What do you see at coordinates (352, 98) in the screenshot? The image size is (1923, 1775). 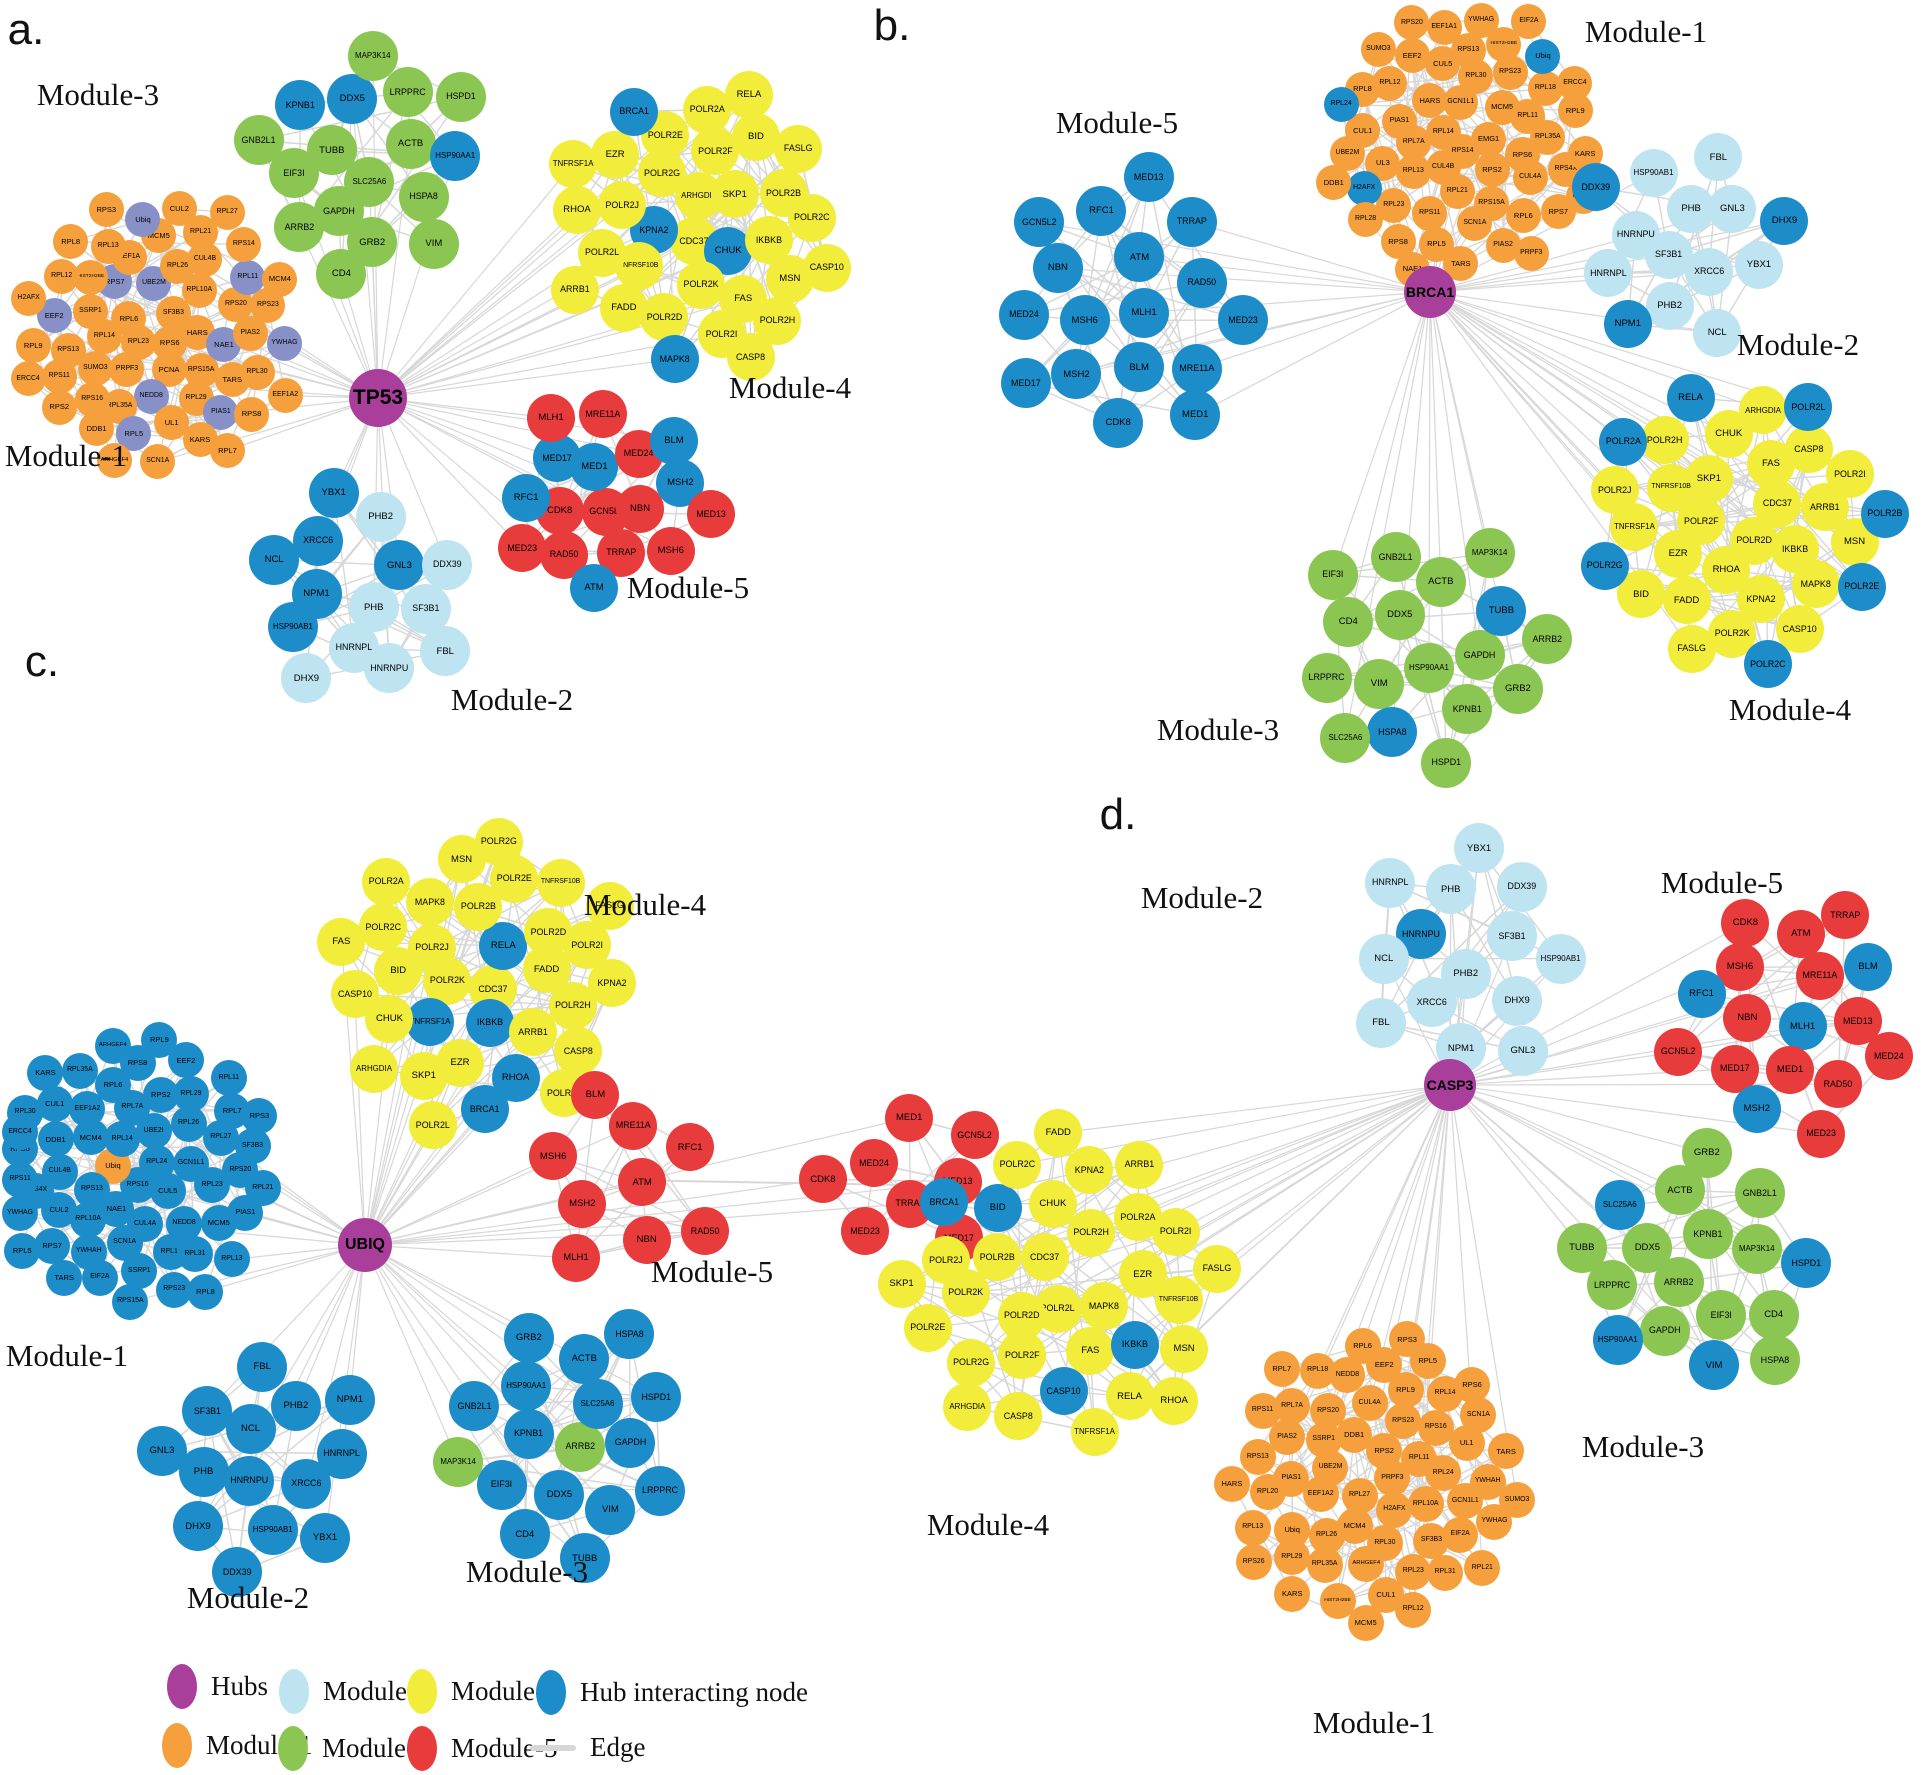 I see `gene-node-ddx5: DDX5` at bounding box center [352, 98].